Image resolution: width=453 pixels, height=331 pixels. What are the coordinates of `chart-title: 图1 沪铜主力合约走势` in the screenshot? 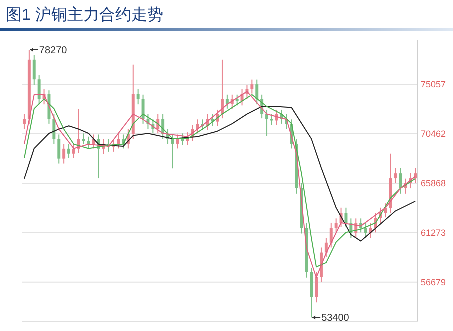 It's located at (85, 15).